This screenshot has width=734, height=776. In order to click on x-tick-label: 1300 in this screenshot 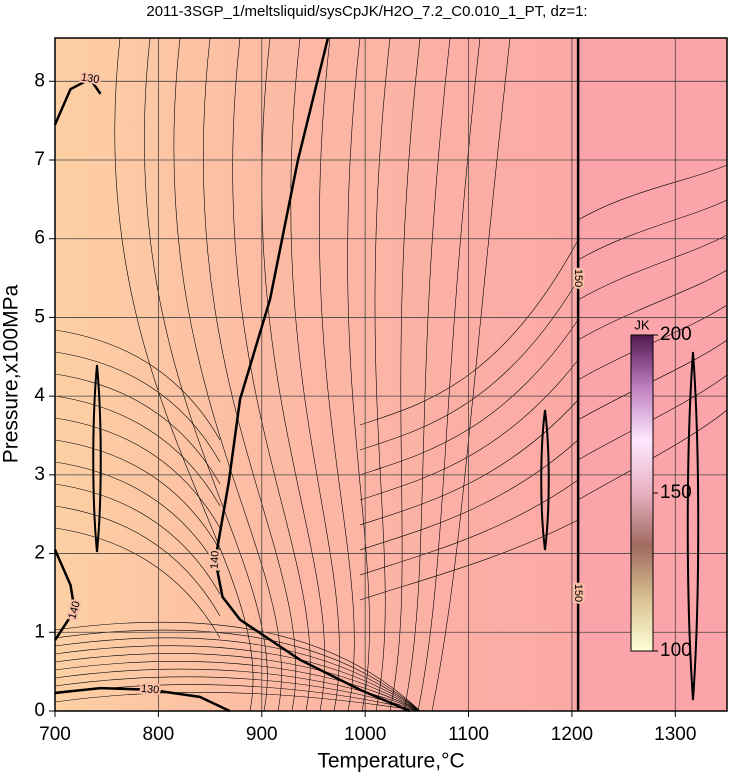, I will do `click(675, 734)`.